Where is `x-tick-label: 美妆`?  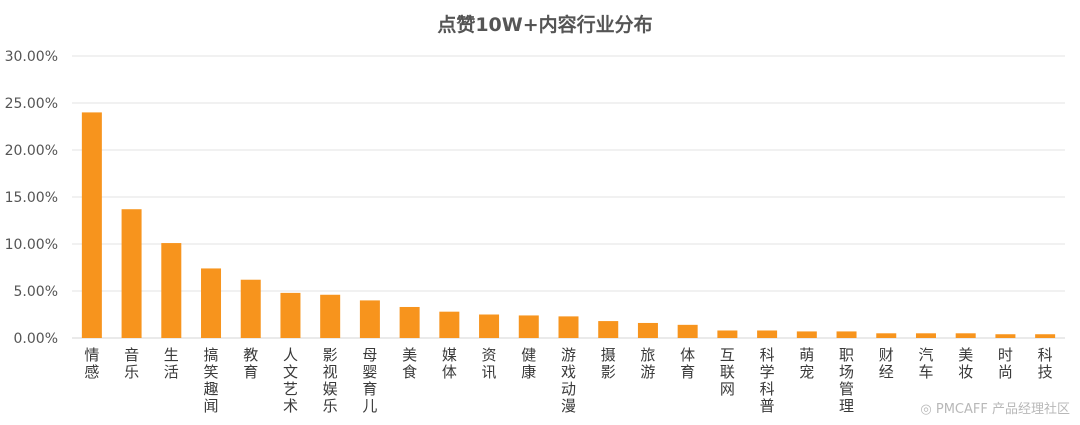 x-tick-label: 美妆 is located at coordinates (965, 363).